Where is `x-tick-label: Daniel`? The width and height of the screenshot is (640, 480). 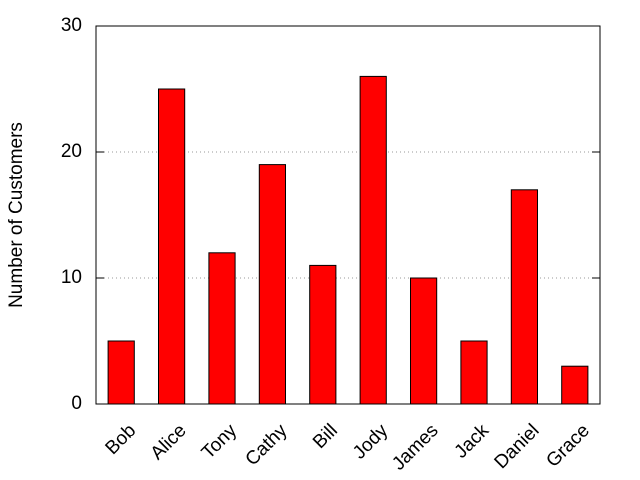
x-tick-label: Daniel is located at coordinates (517, 446).